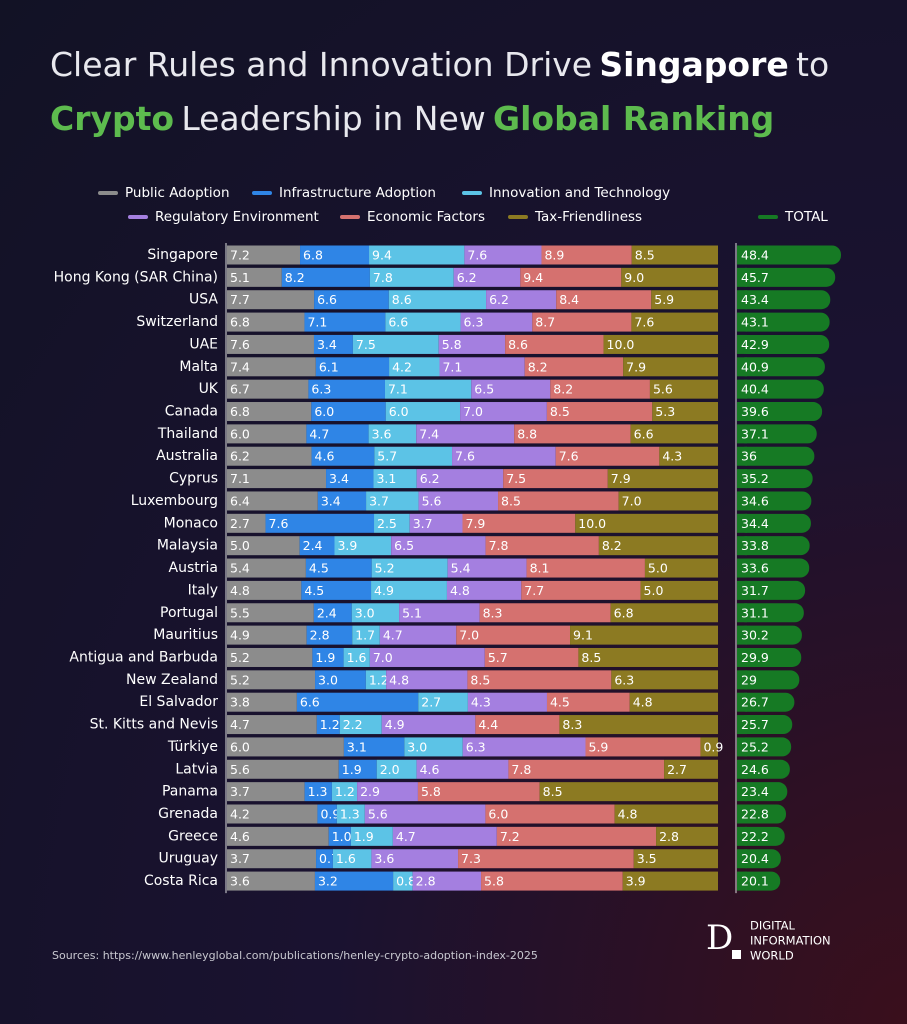  Describe the element at coordinates (203, 300) in the screenshot. I see `y-tick-label: USA` at that location.